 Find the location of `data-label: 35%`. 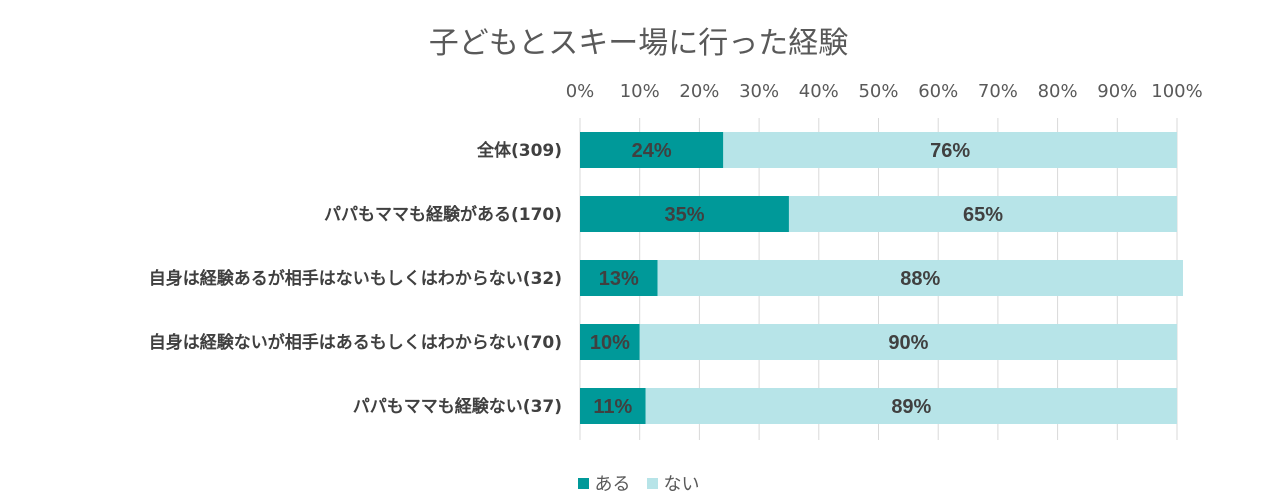

data-label: 35% is located at coordinates (684, 215).